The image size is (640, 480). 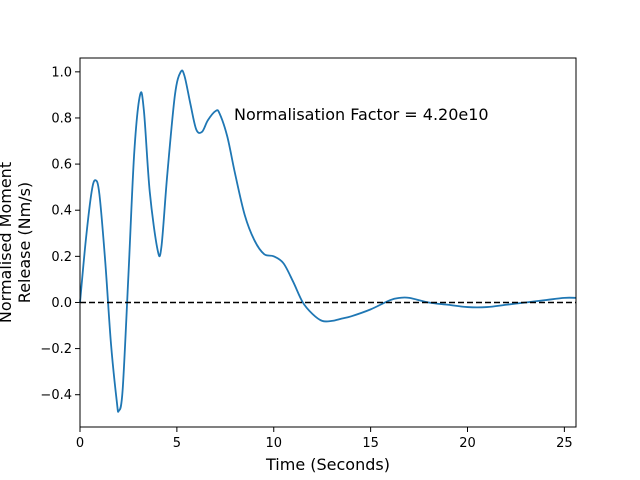 I want to click on x-axis-label: Time (Seconds), so click(x=327, y=464).